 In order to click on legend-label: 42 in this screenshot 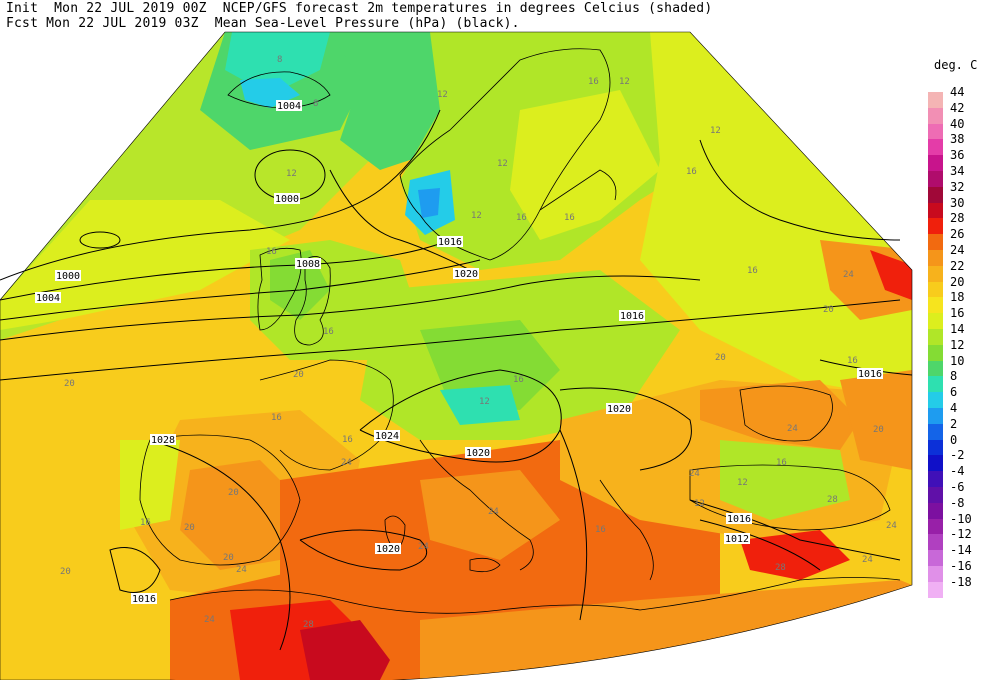, I will do `click(957, 107)`.